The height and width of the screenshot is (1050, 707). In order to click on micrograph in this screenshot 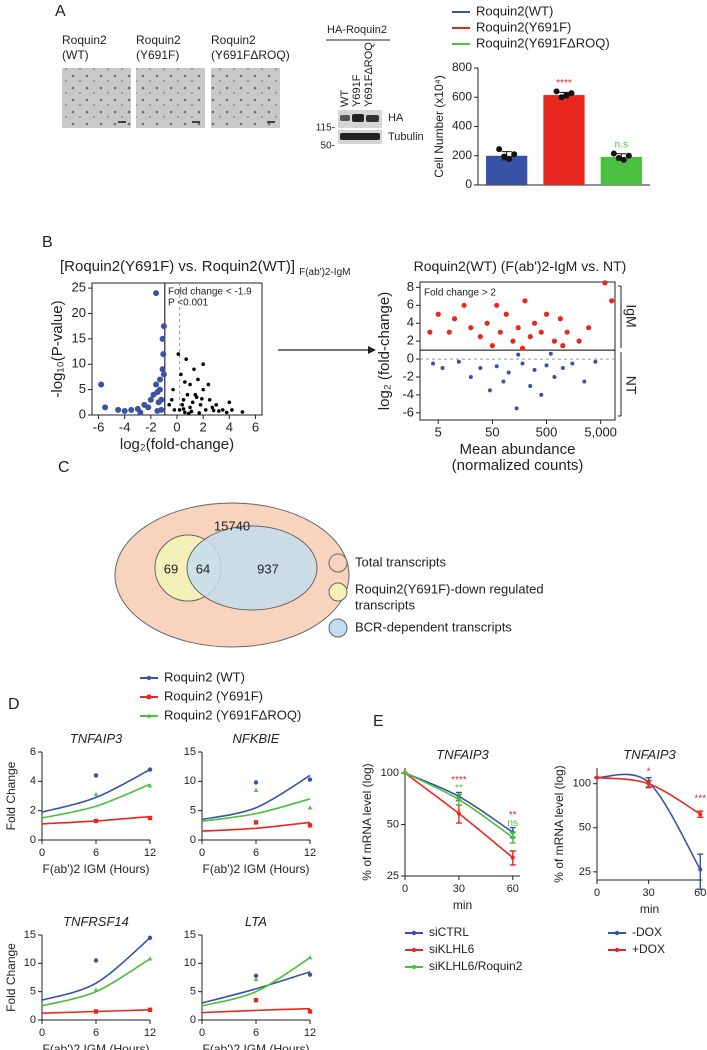, I will do `click(170, 98)`.